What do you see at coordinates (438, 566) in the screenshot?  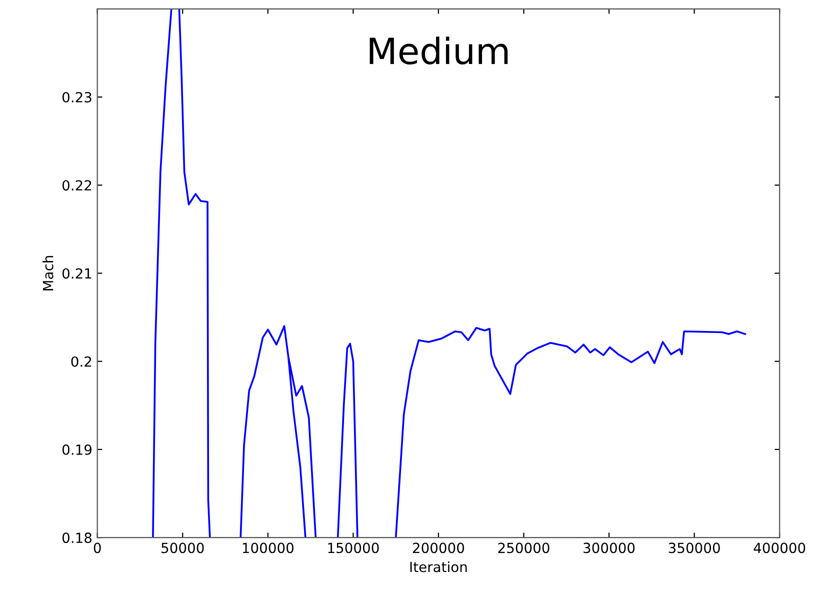 I see `x-axis-title: Iteration` at bounding box center [438, 566].